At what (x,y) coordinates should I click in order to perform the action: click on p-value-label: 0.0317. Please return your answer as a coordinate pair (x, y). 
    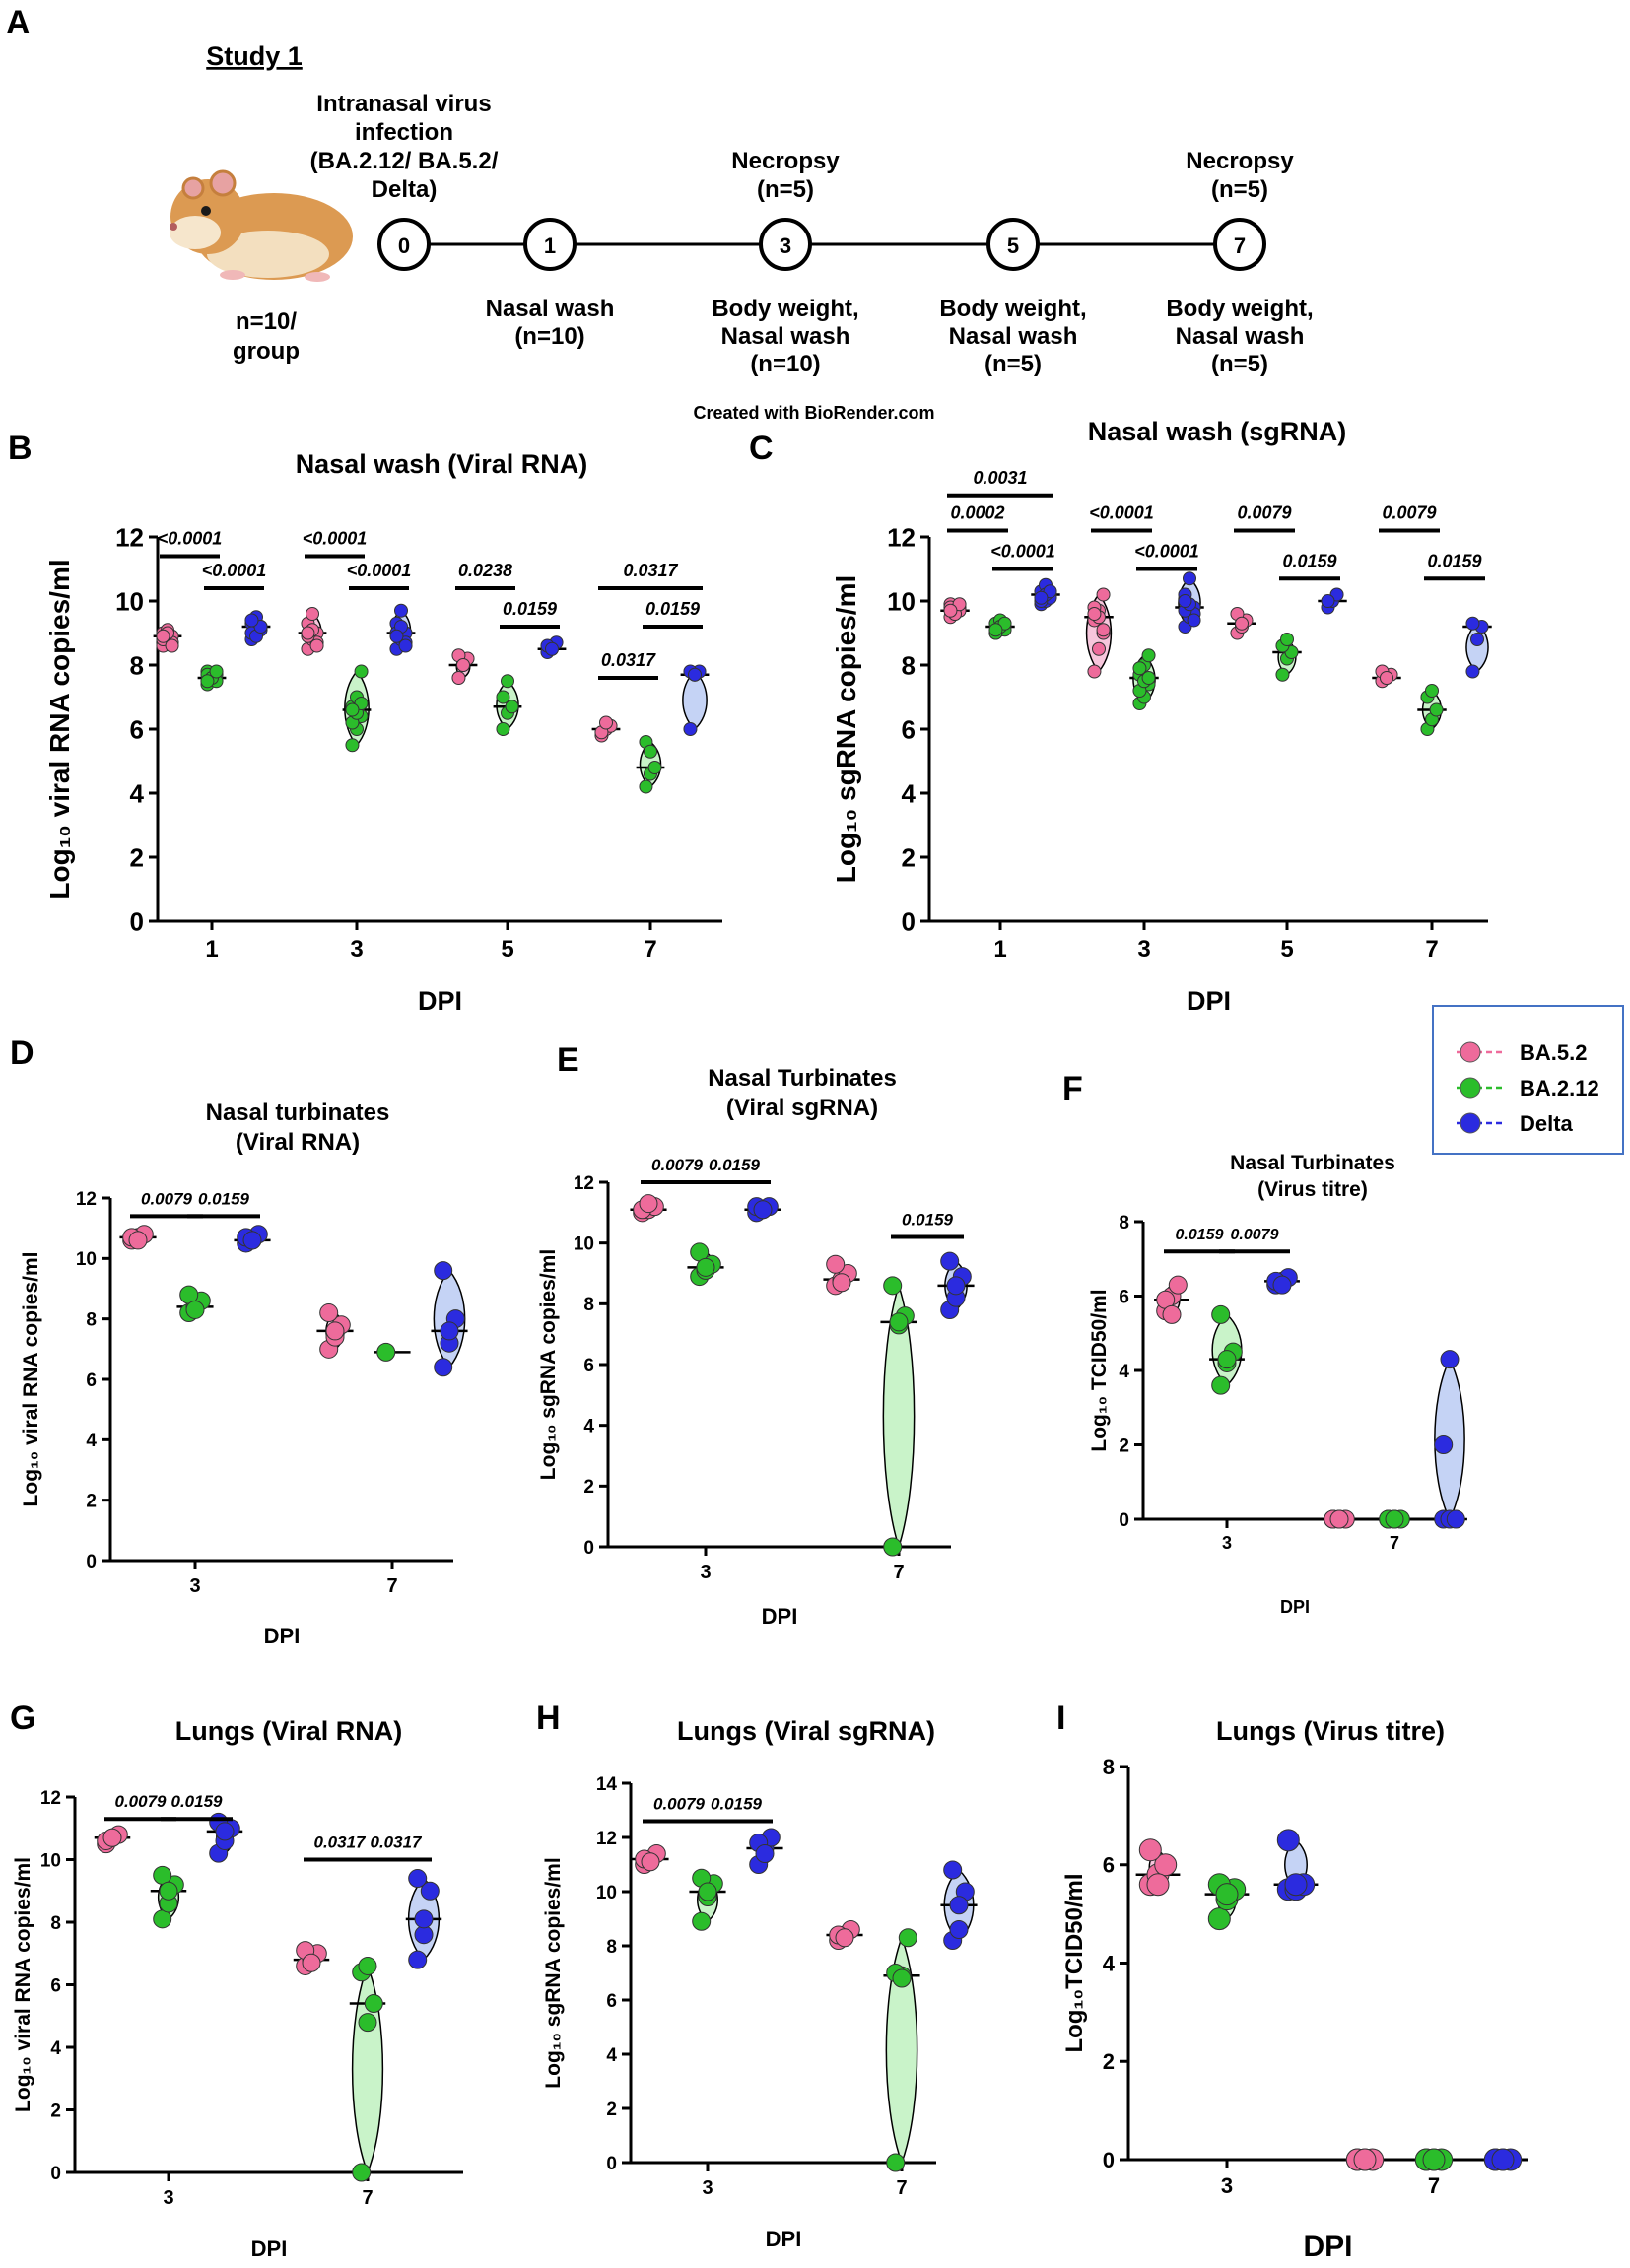
    Looking at the image, I should click on (397, 1843).